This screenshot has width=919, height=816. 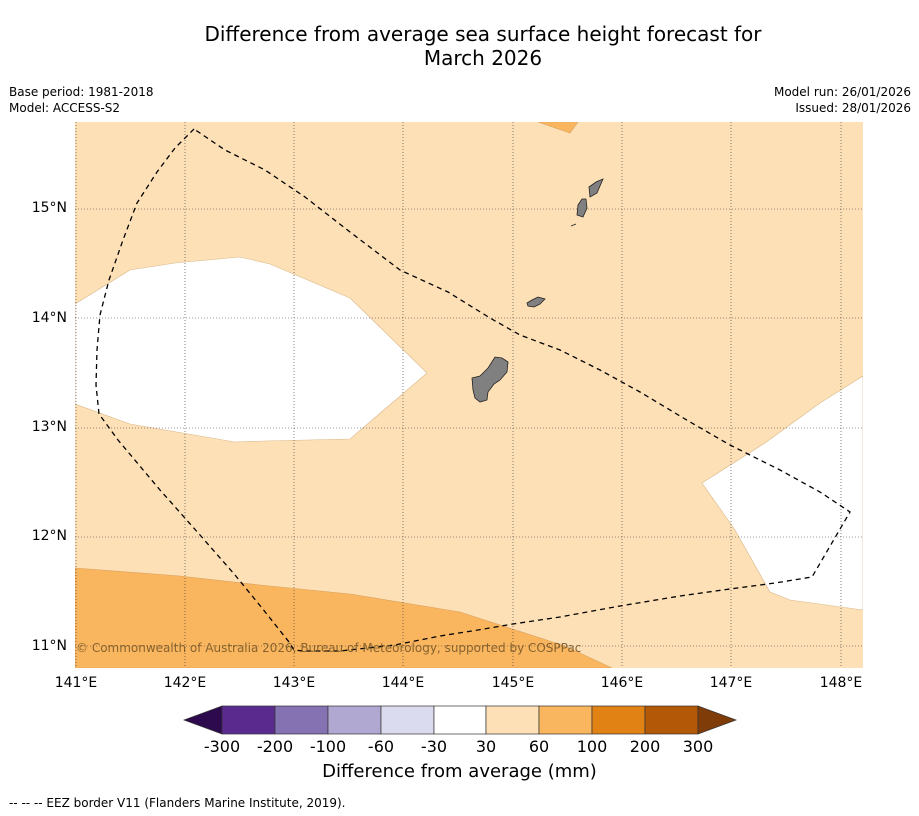 What do you see at coordinates (328, 746) in the screenshot?
I see `colorbar-tick: -100` at bounding box center [328, 746].